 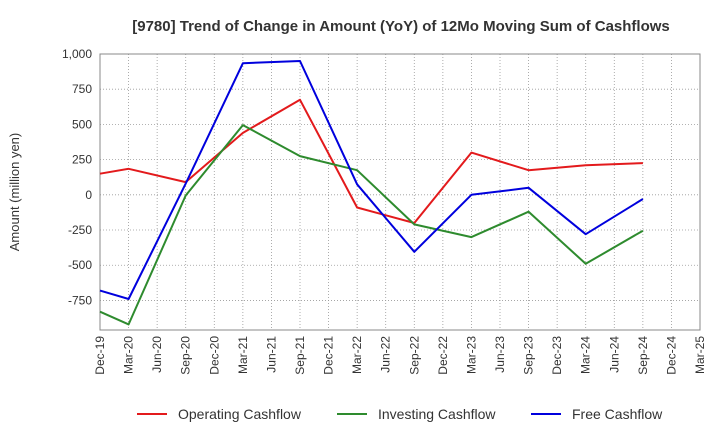 I want to click on x-tick-label: Mar-20, so click(x=129, y=355).